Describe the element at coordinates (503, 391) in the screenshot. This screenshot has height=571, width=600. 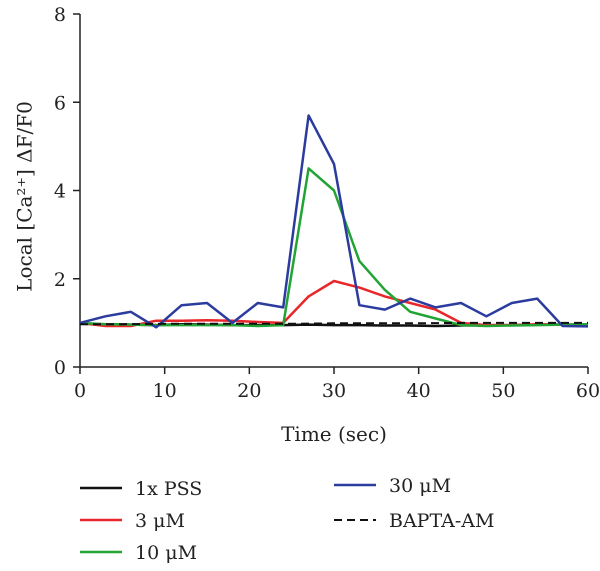
I see `x-tick-label-5: 50` at that location.